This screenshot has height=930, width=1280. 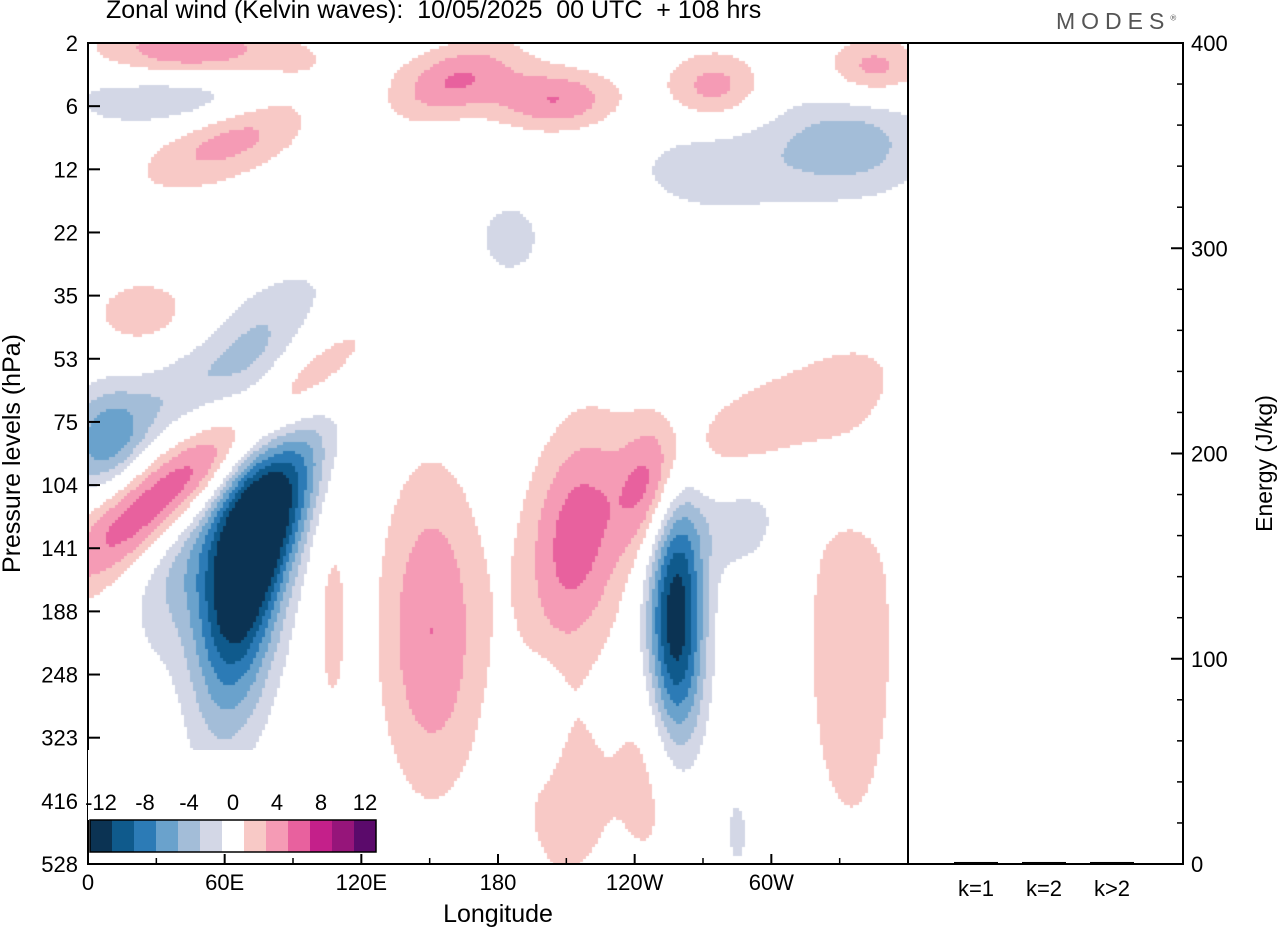 What do you see at coordinates (59, 864) in the screenshot?
I see `y-tick-label: 528` at bounding box center [59, 864].